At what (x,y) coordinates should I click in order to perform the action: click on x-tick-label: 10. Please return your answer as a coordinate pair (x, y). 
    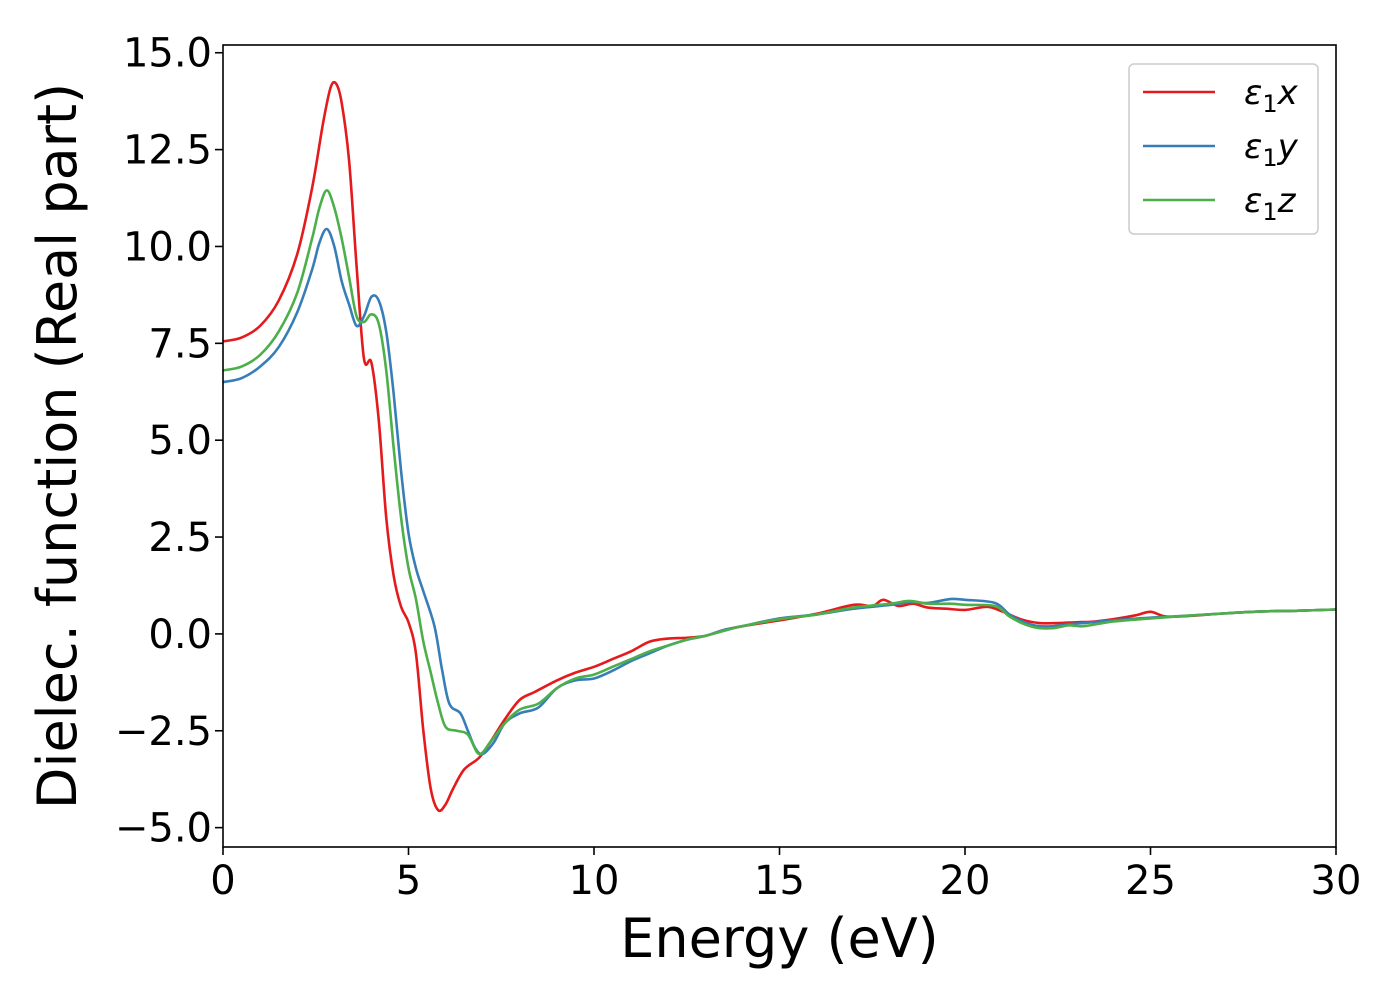
    Looking at the image, I should click on (594, 881).